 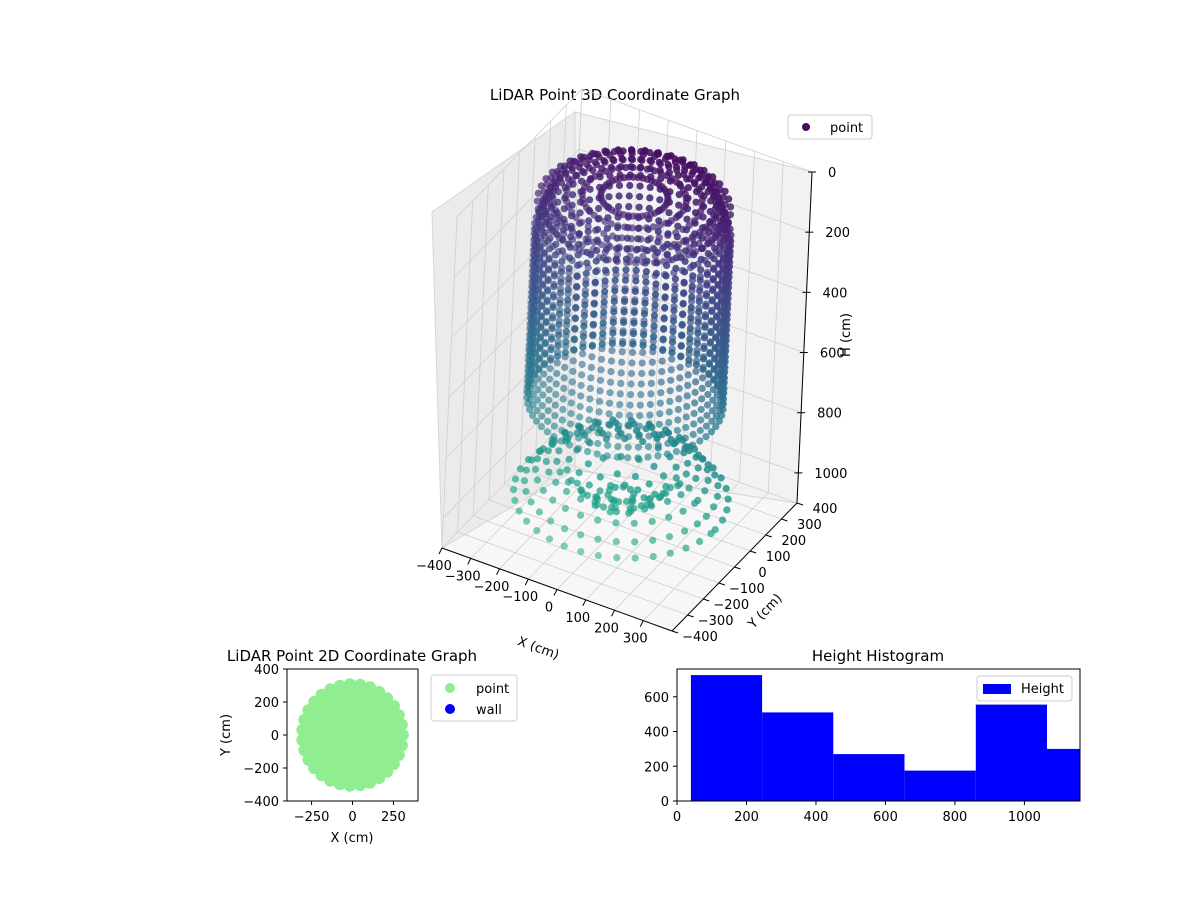 What do you see at coordinates (816, 817) in the screenshot?
I see `histogram-x-tick-label: 400` at bounding box center [816, 817].